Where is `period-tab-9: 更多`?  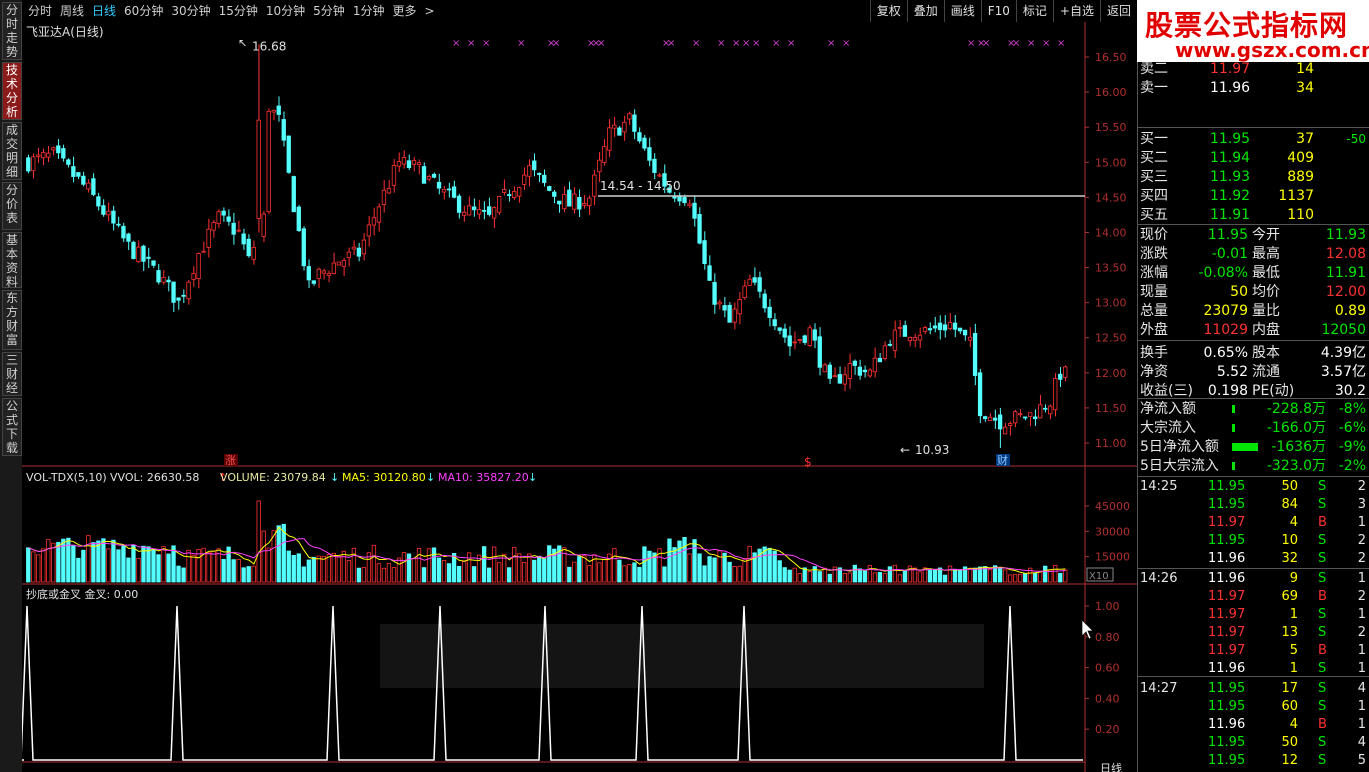 period-tab-9: 更多 is located at coordinates (404, 11).